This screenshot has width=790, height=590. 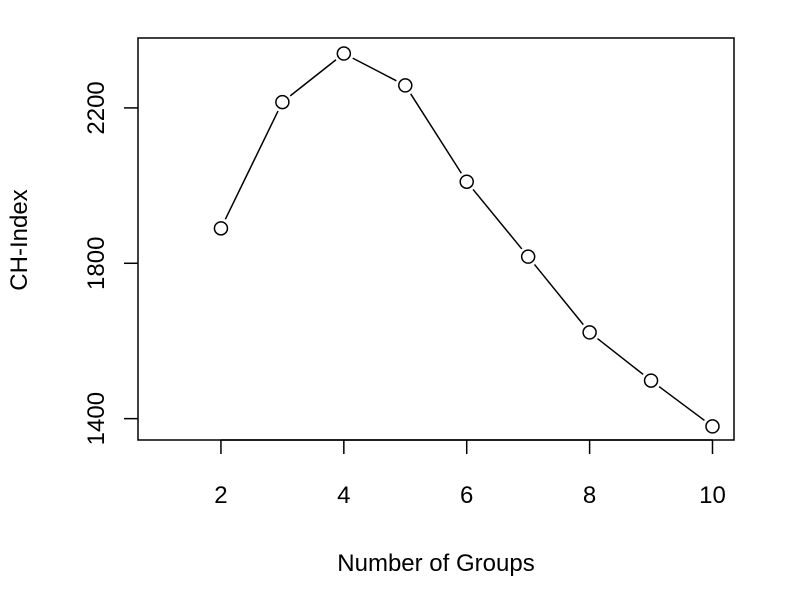 What do you see at coordinates (96, 263) in the screenshot?
I see `y-tick-label: 1800` at bounding box center [96, 263].